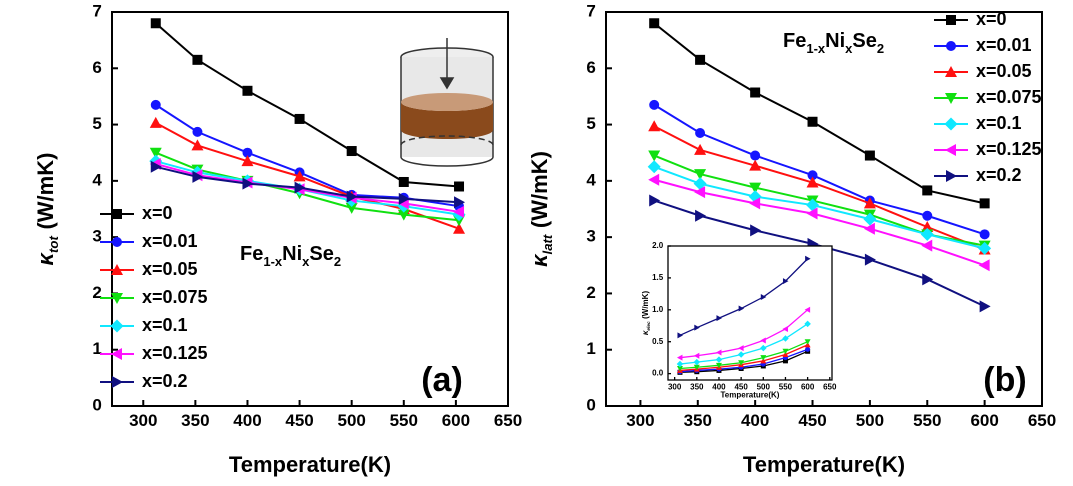 Image resolution: width=1073 pixels, height=486 pixels. What do you see at coordinates (675, 386) in the screenshot?
I see `x-tick-label: 300` at bounding box center [675, 386].